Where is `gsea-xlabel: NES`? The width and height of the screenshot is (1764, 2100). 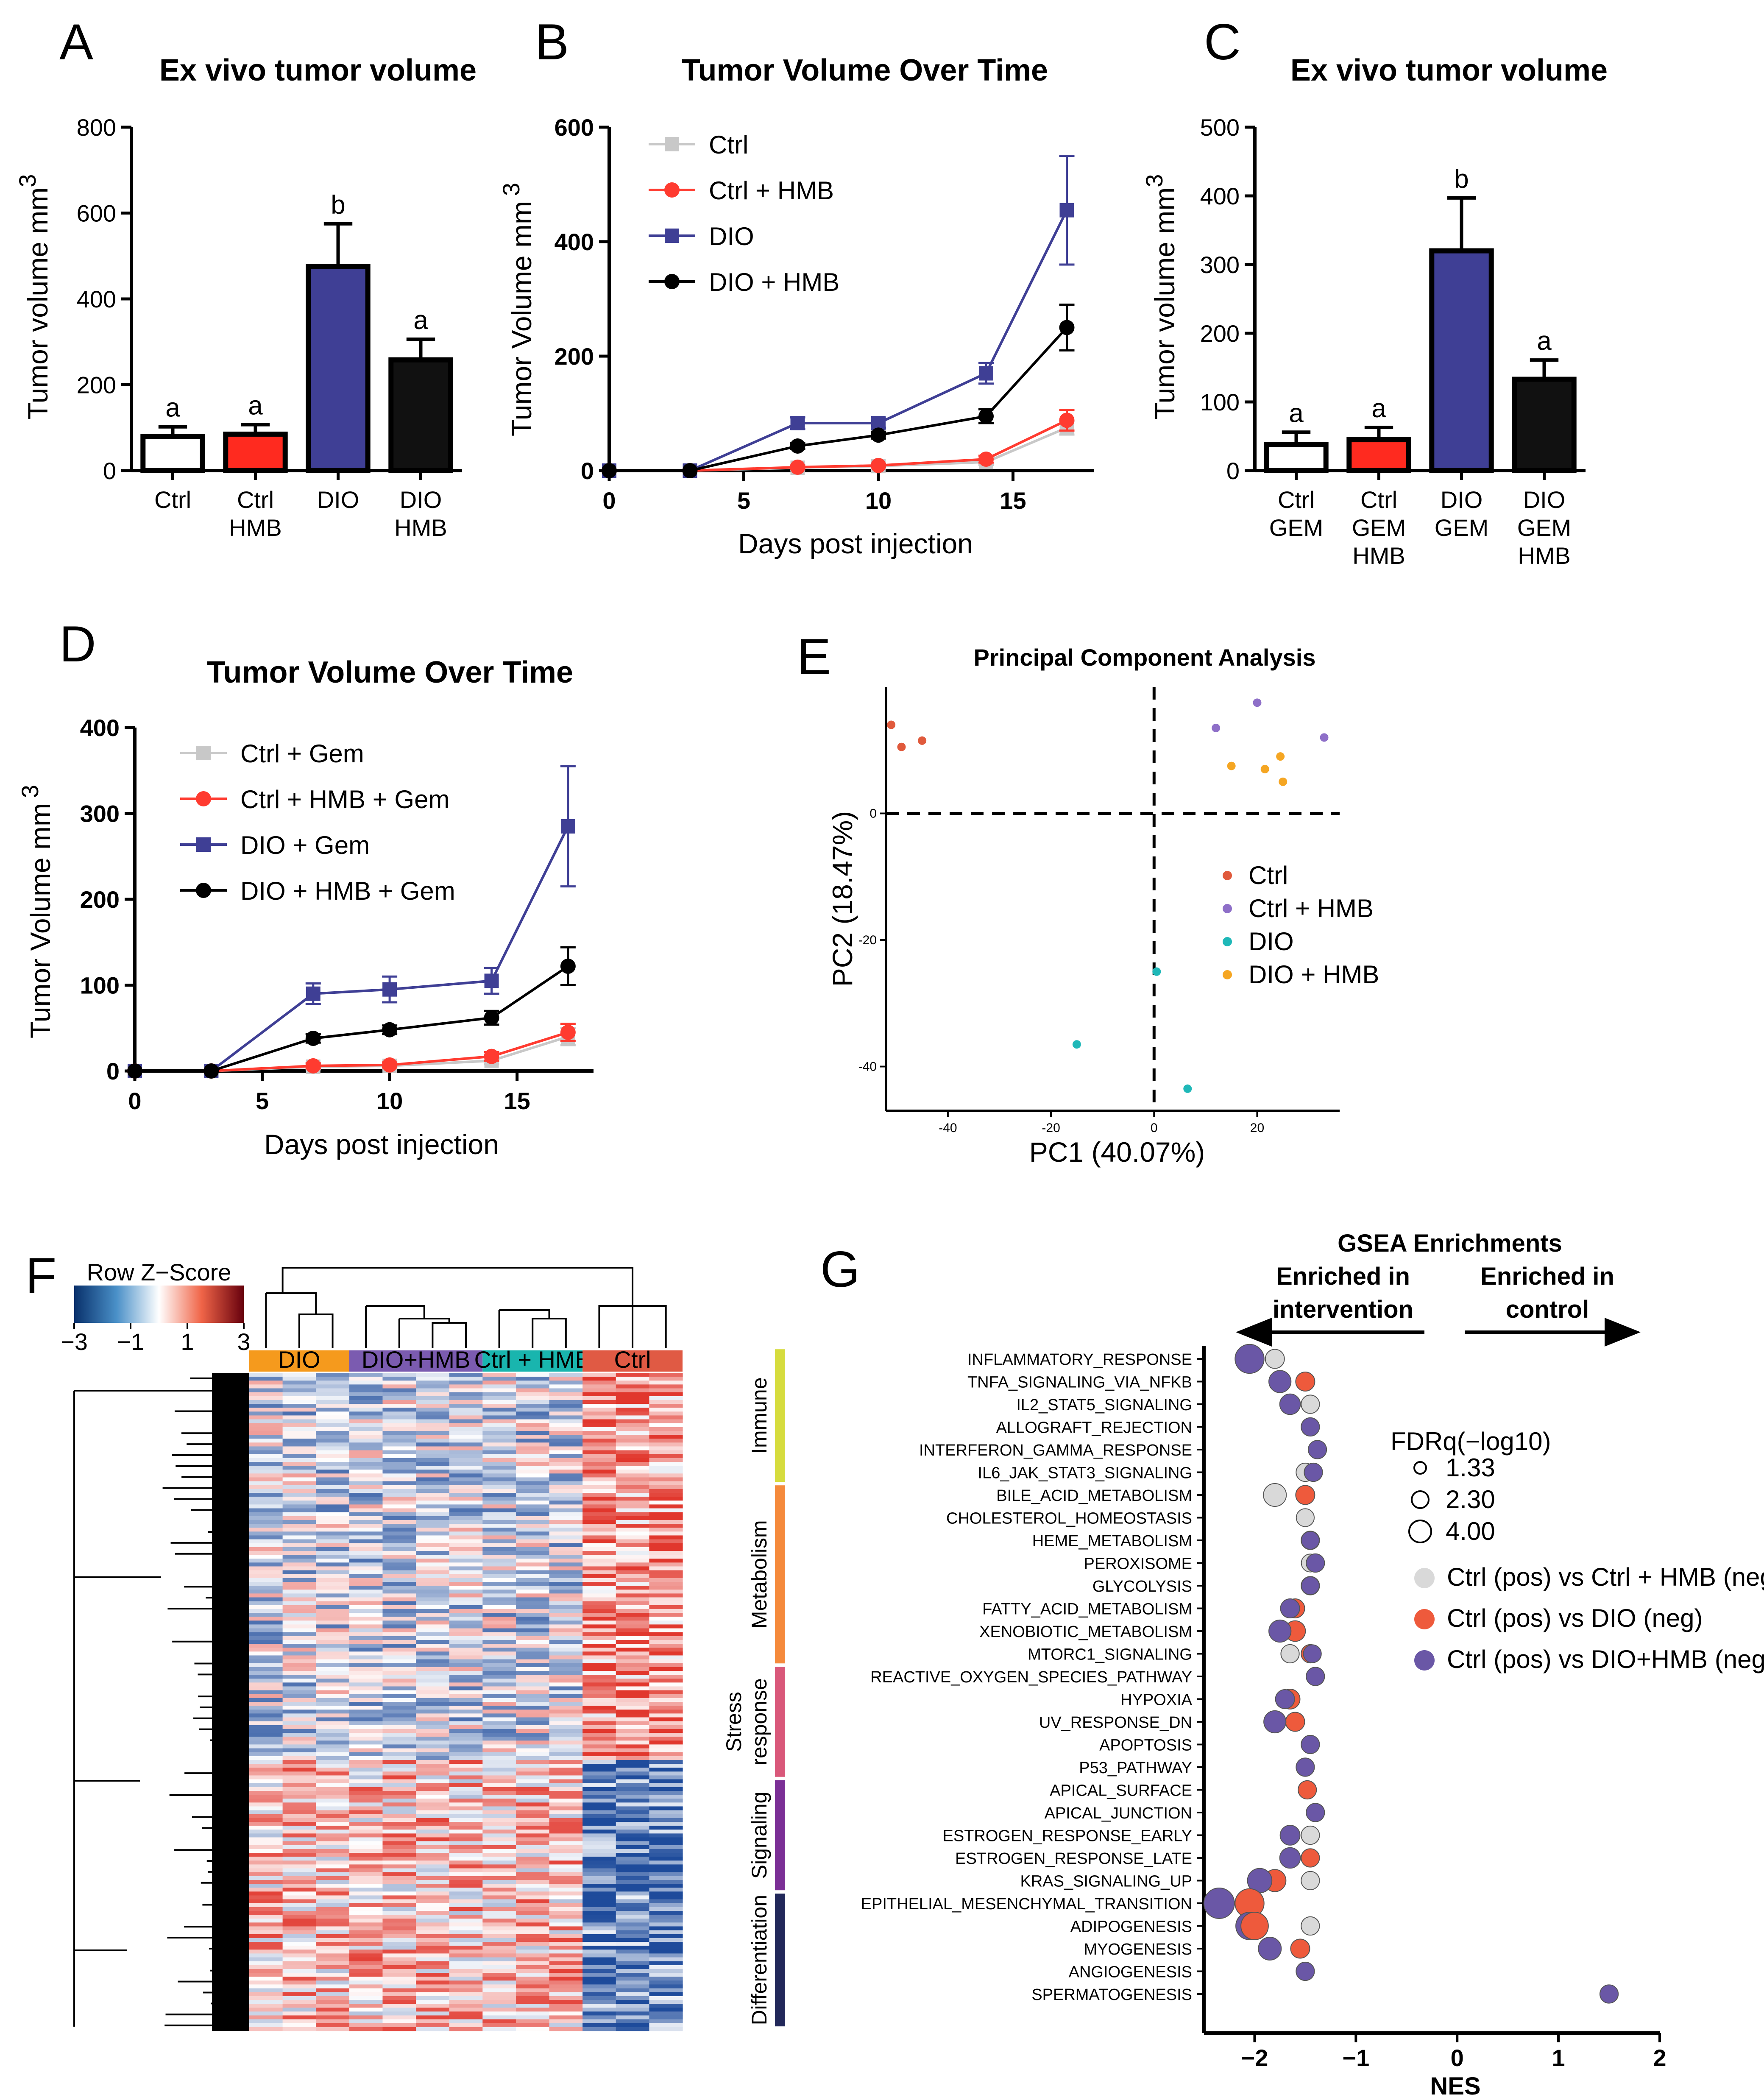
gsea-xlabel: NES is located at coordinates (1455, 2086).